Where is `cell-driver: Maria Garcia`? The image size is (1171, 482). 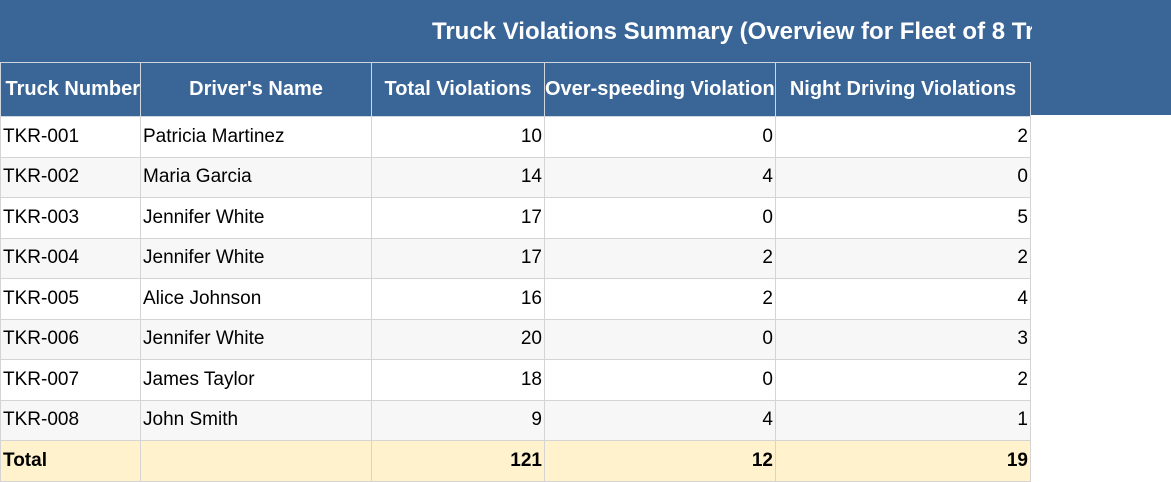 cell-driver: Maria Garcia is located at coordinates (256, 177).